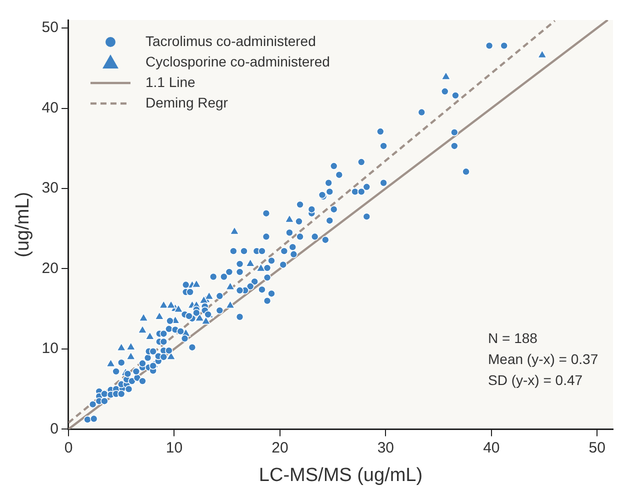  What do you see at coordinates (174, 447) in the screenshot?
I see `x-tick-label: 10` at bounding box center [174, 447].